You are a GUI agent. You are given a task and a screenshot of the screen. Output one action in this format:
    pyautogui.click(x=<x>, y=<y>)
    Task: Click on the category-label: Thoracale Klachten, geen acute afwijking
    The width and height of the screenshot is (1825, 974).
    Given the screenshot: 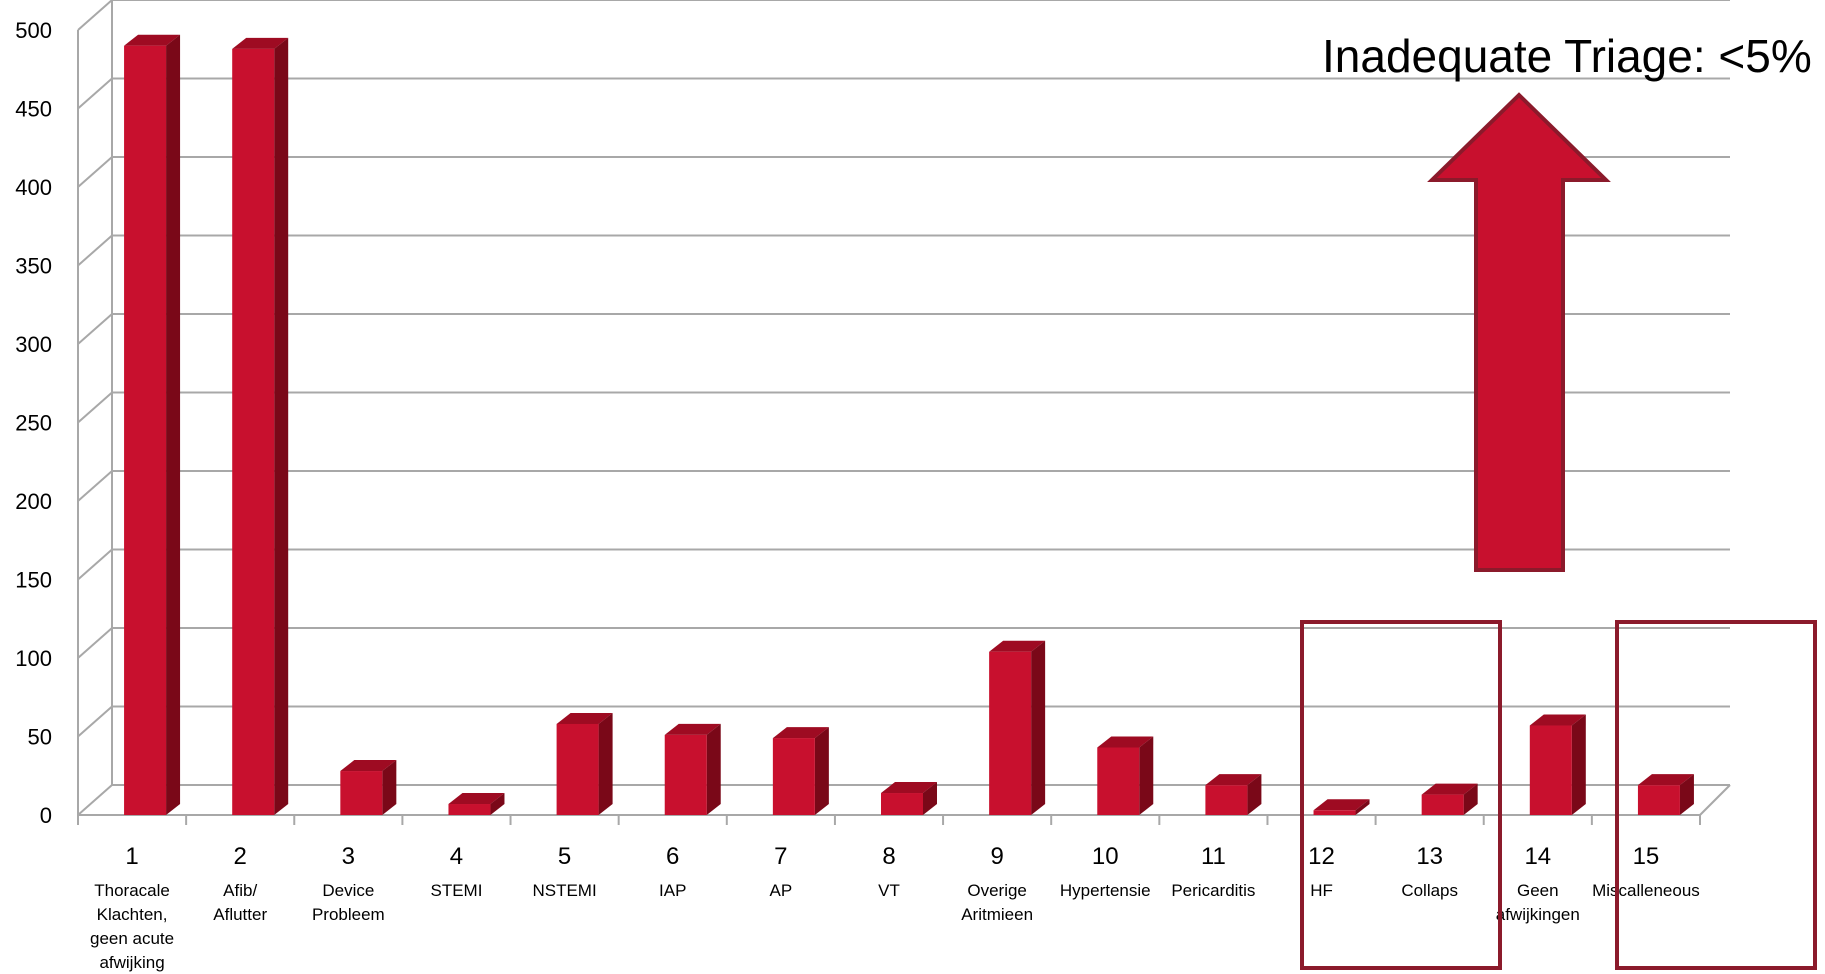 What is the action you would take?
    pyautogui.click(x=132, y=926)
    